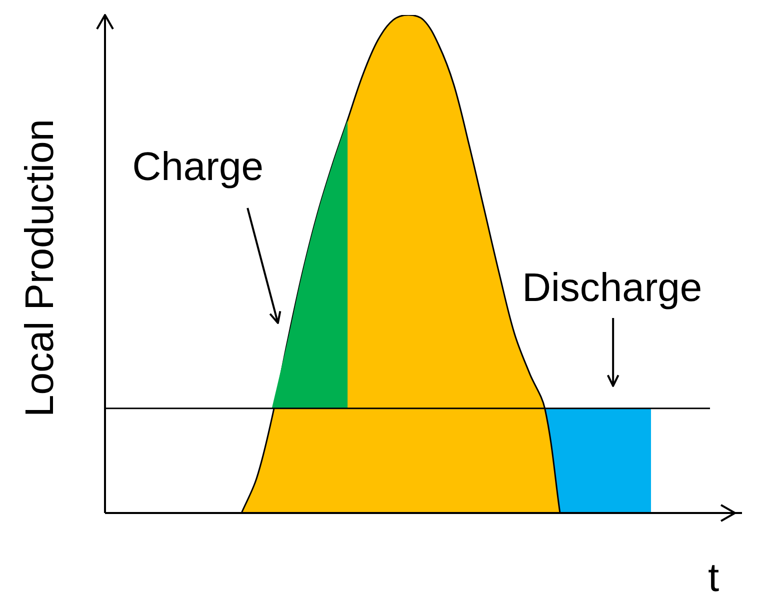 The height and width of the screenshot is (600, 762). Describe the element at coordinates (40, 268) in the screenshot. I see `y-axis-title: Local Production` at that location.